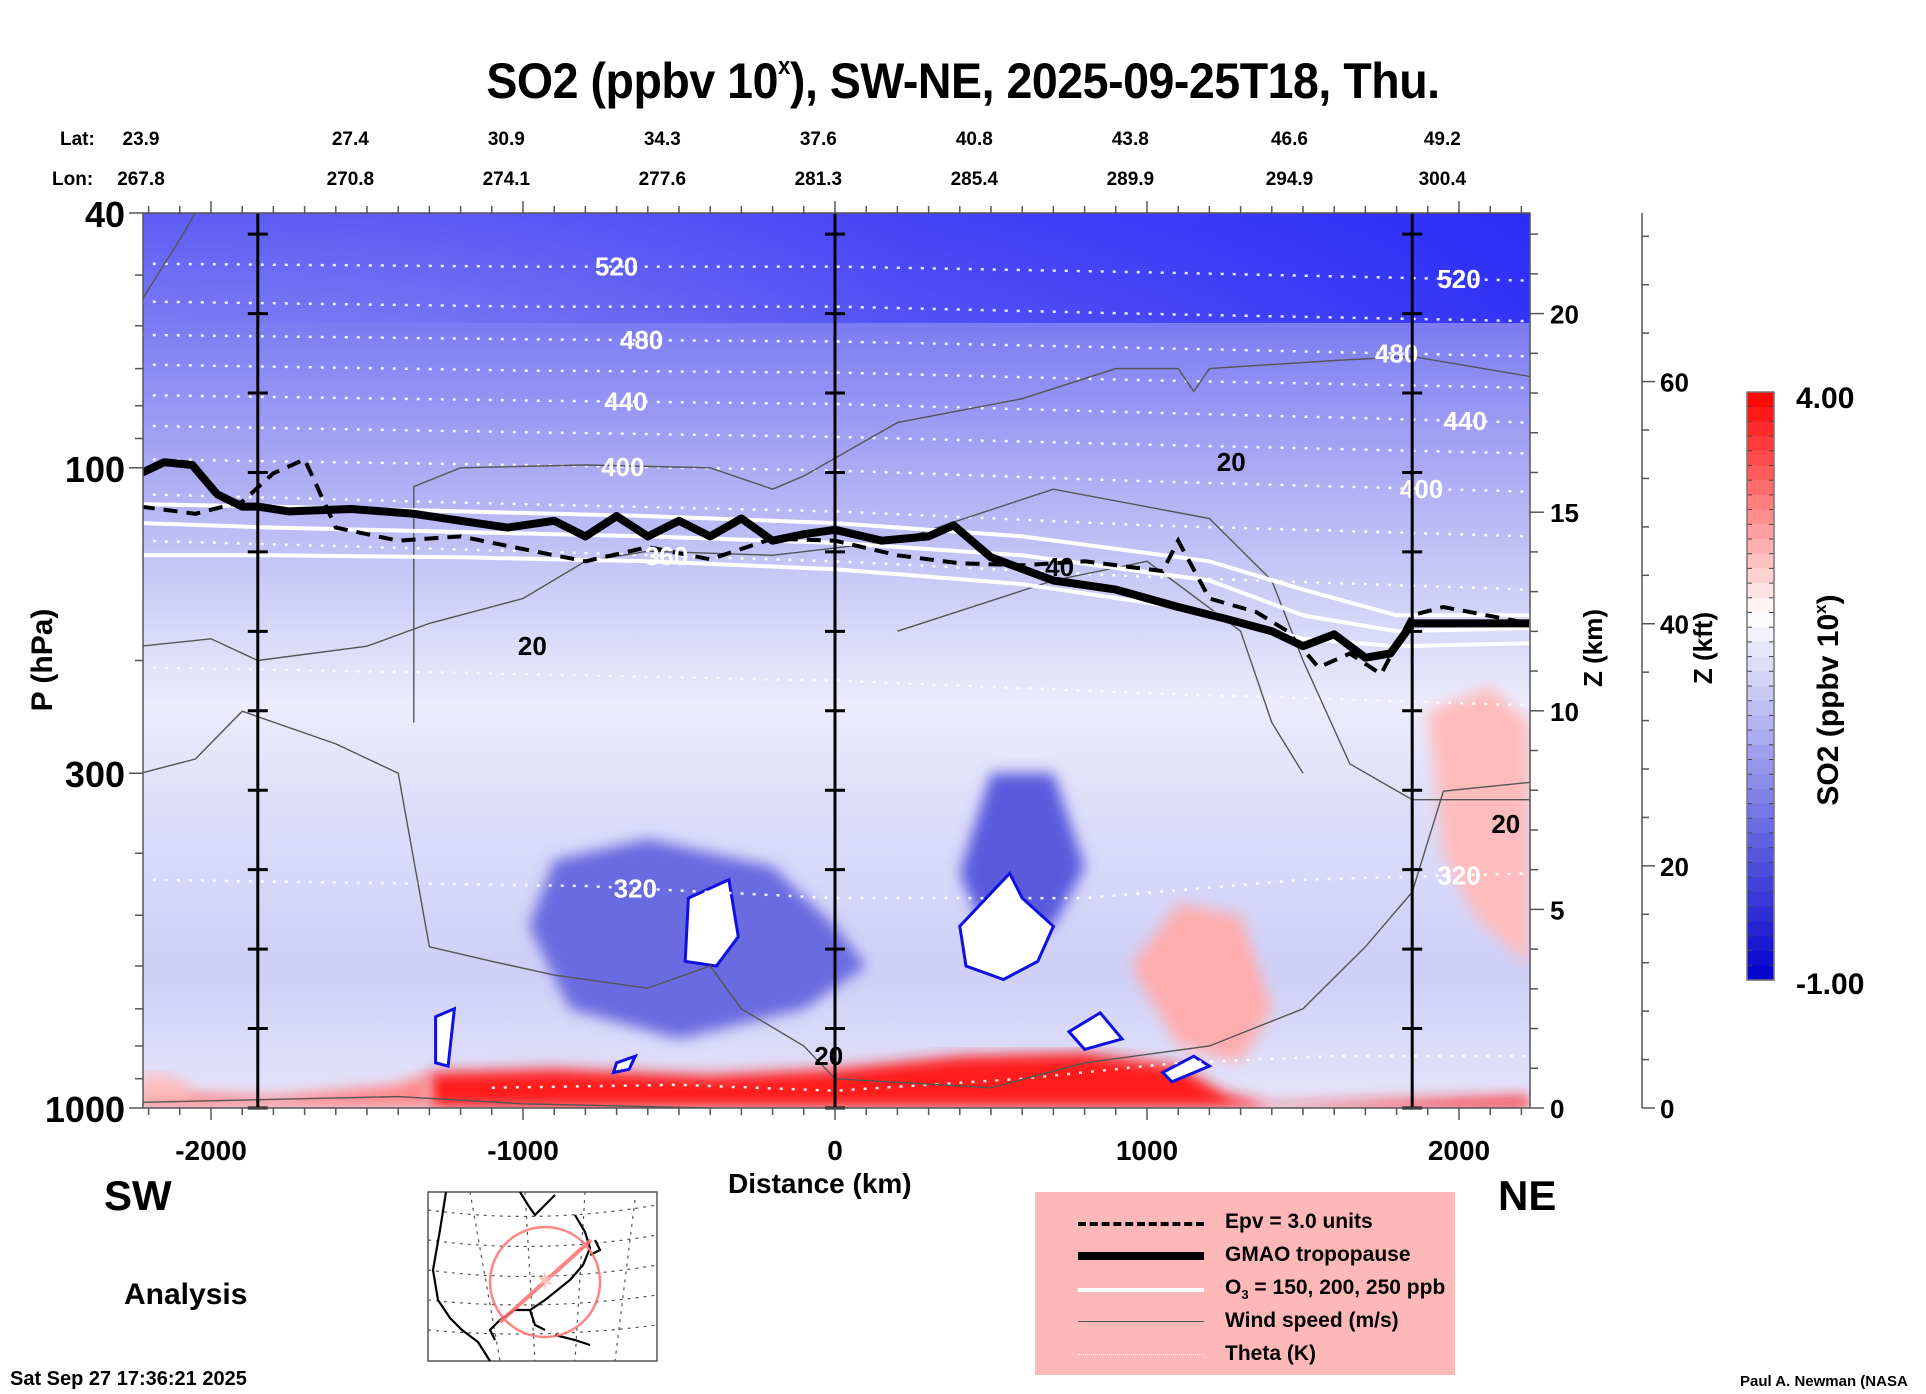 This screenshot has height=1394, width=1926. I want to click on legend-label: Theta (K), so click(1270, 1353).